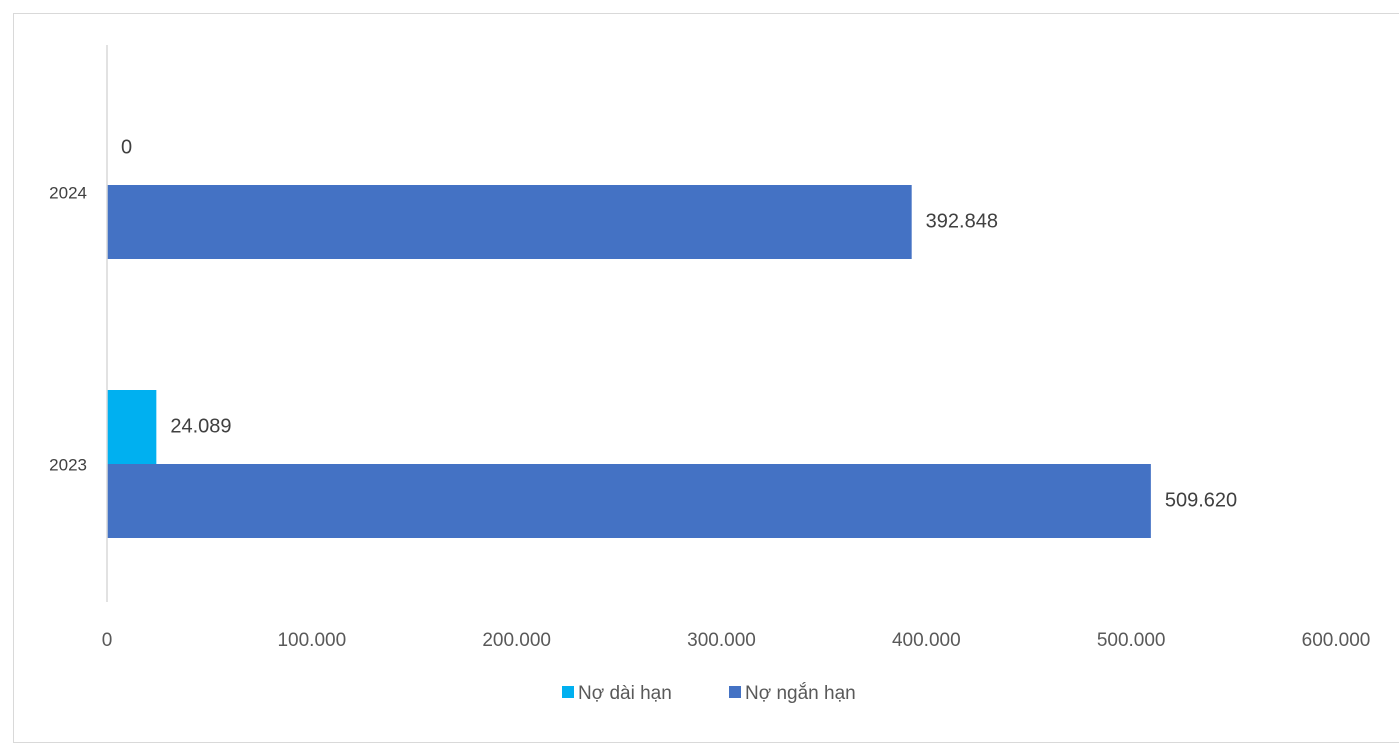 This screenshot has width=1399, height=743. Describe the element at coordinates (800, 693) in the screenshot. I see `legend-label-short-term: Nợ ngắn hạn` at that location.